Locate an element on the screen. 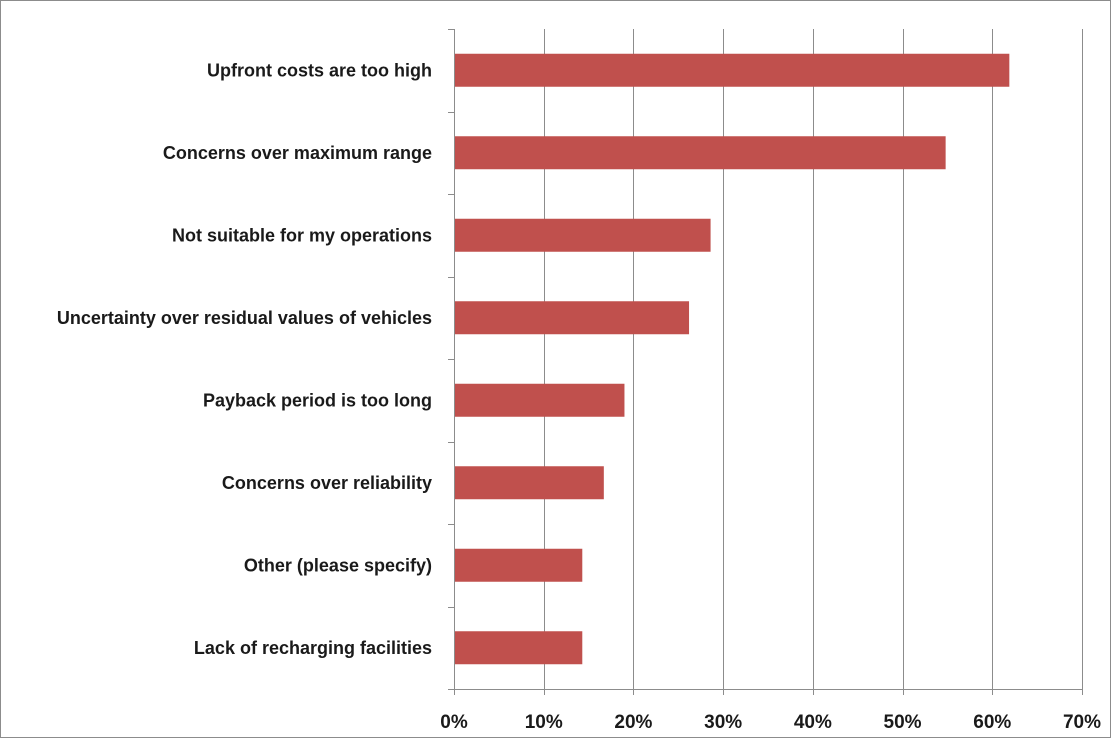  x-tick-label: 10% is located at coordinates (544, 722).